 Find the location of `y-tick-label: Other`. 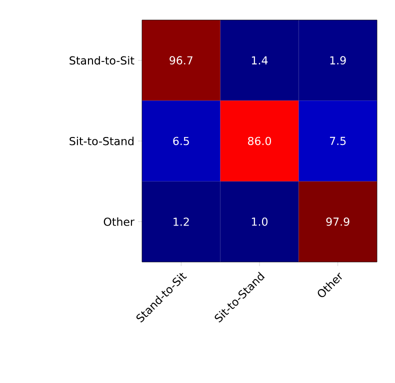

y-tick-label: Other is located at coordinates (119, 221).